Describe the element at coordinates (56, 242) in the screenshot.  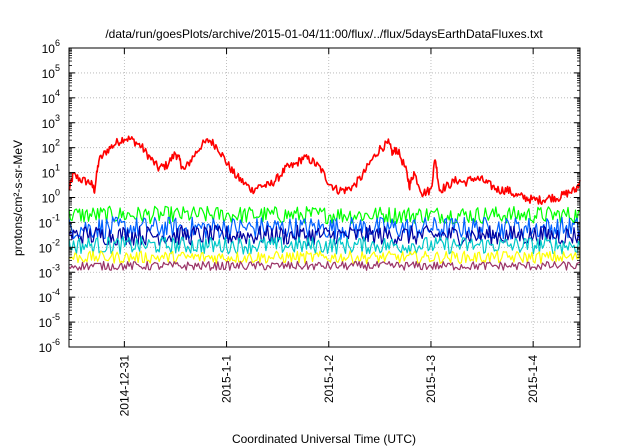
I see `y-tick-exponent: -2` at that location.